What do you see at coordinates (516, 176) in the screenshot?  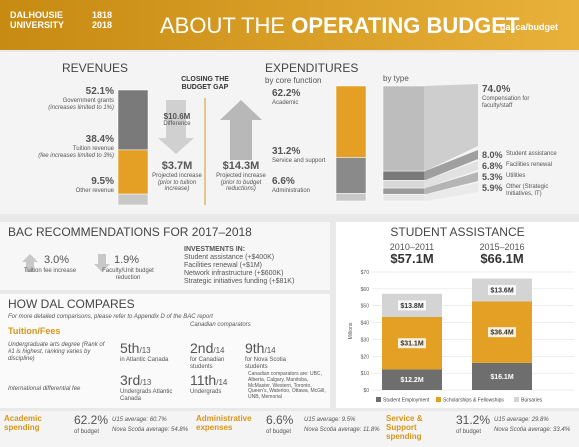 I see `label: Utilities` at bounding box center [516, 176].